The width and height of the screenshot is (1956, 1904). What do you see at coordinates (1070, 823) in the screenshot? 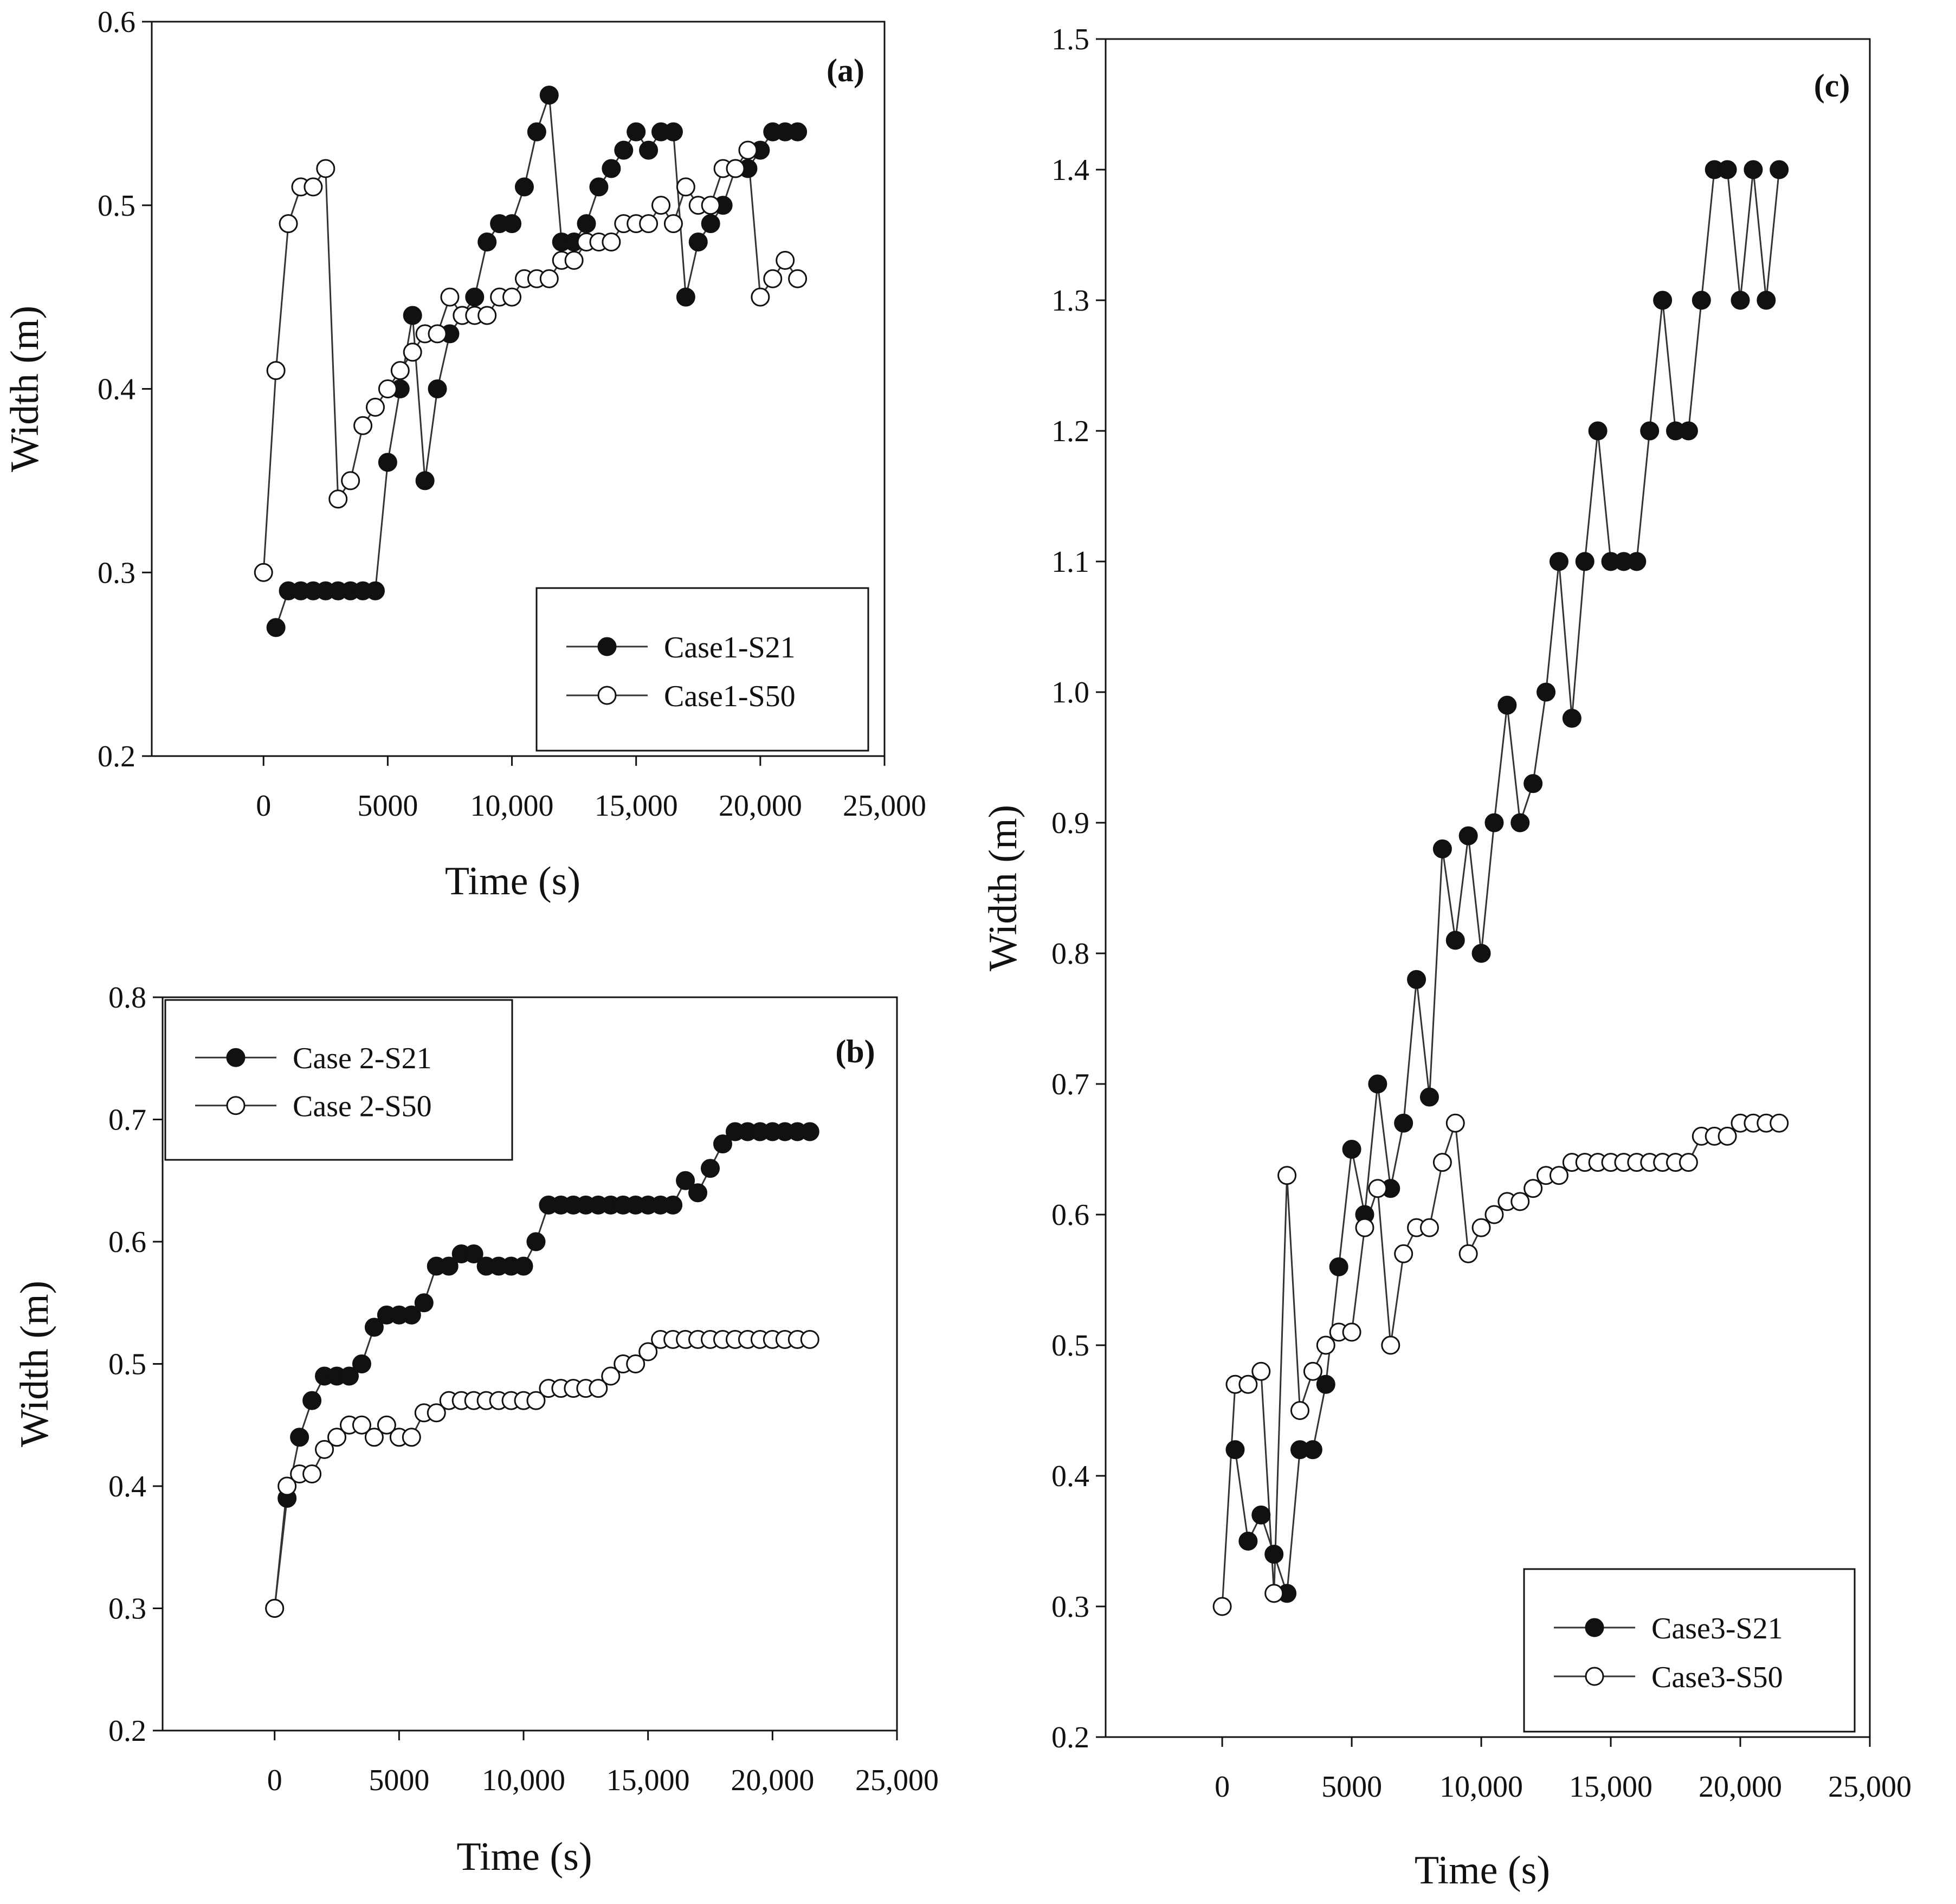
I see `y-tick-label: 0.9` at bounding box center [1070, 823].